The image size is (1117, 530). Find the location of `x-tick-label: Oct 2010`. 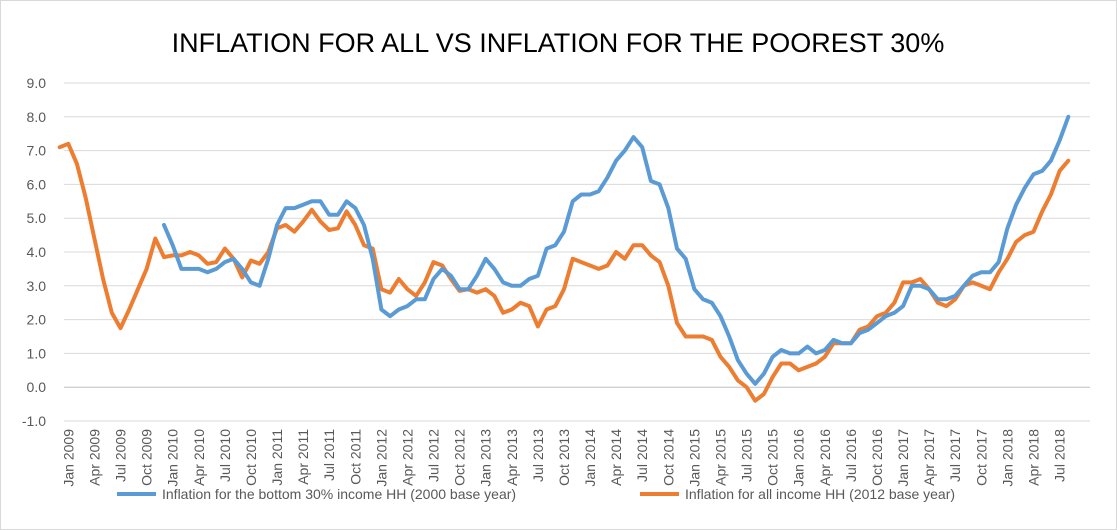

x-tick-label: Oct 2010 is located at coordinates (251, 457).